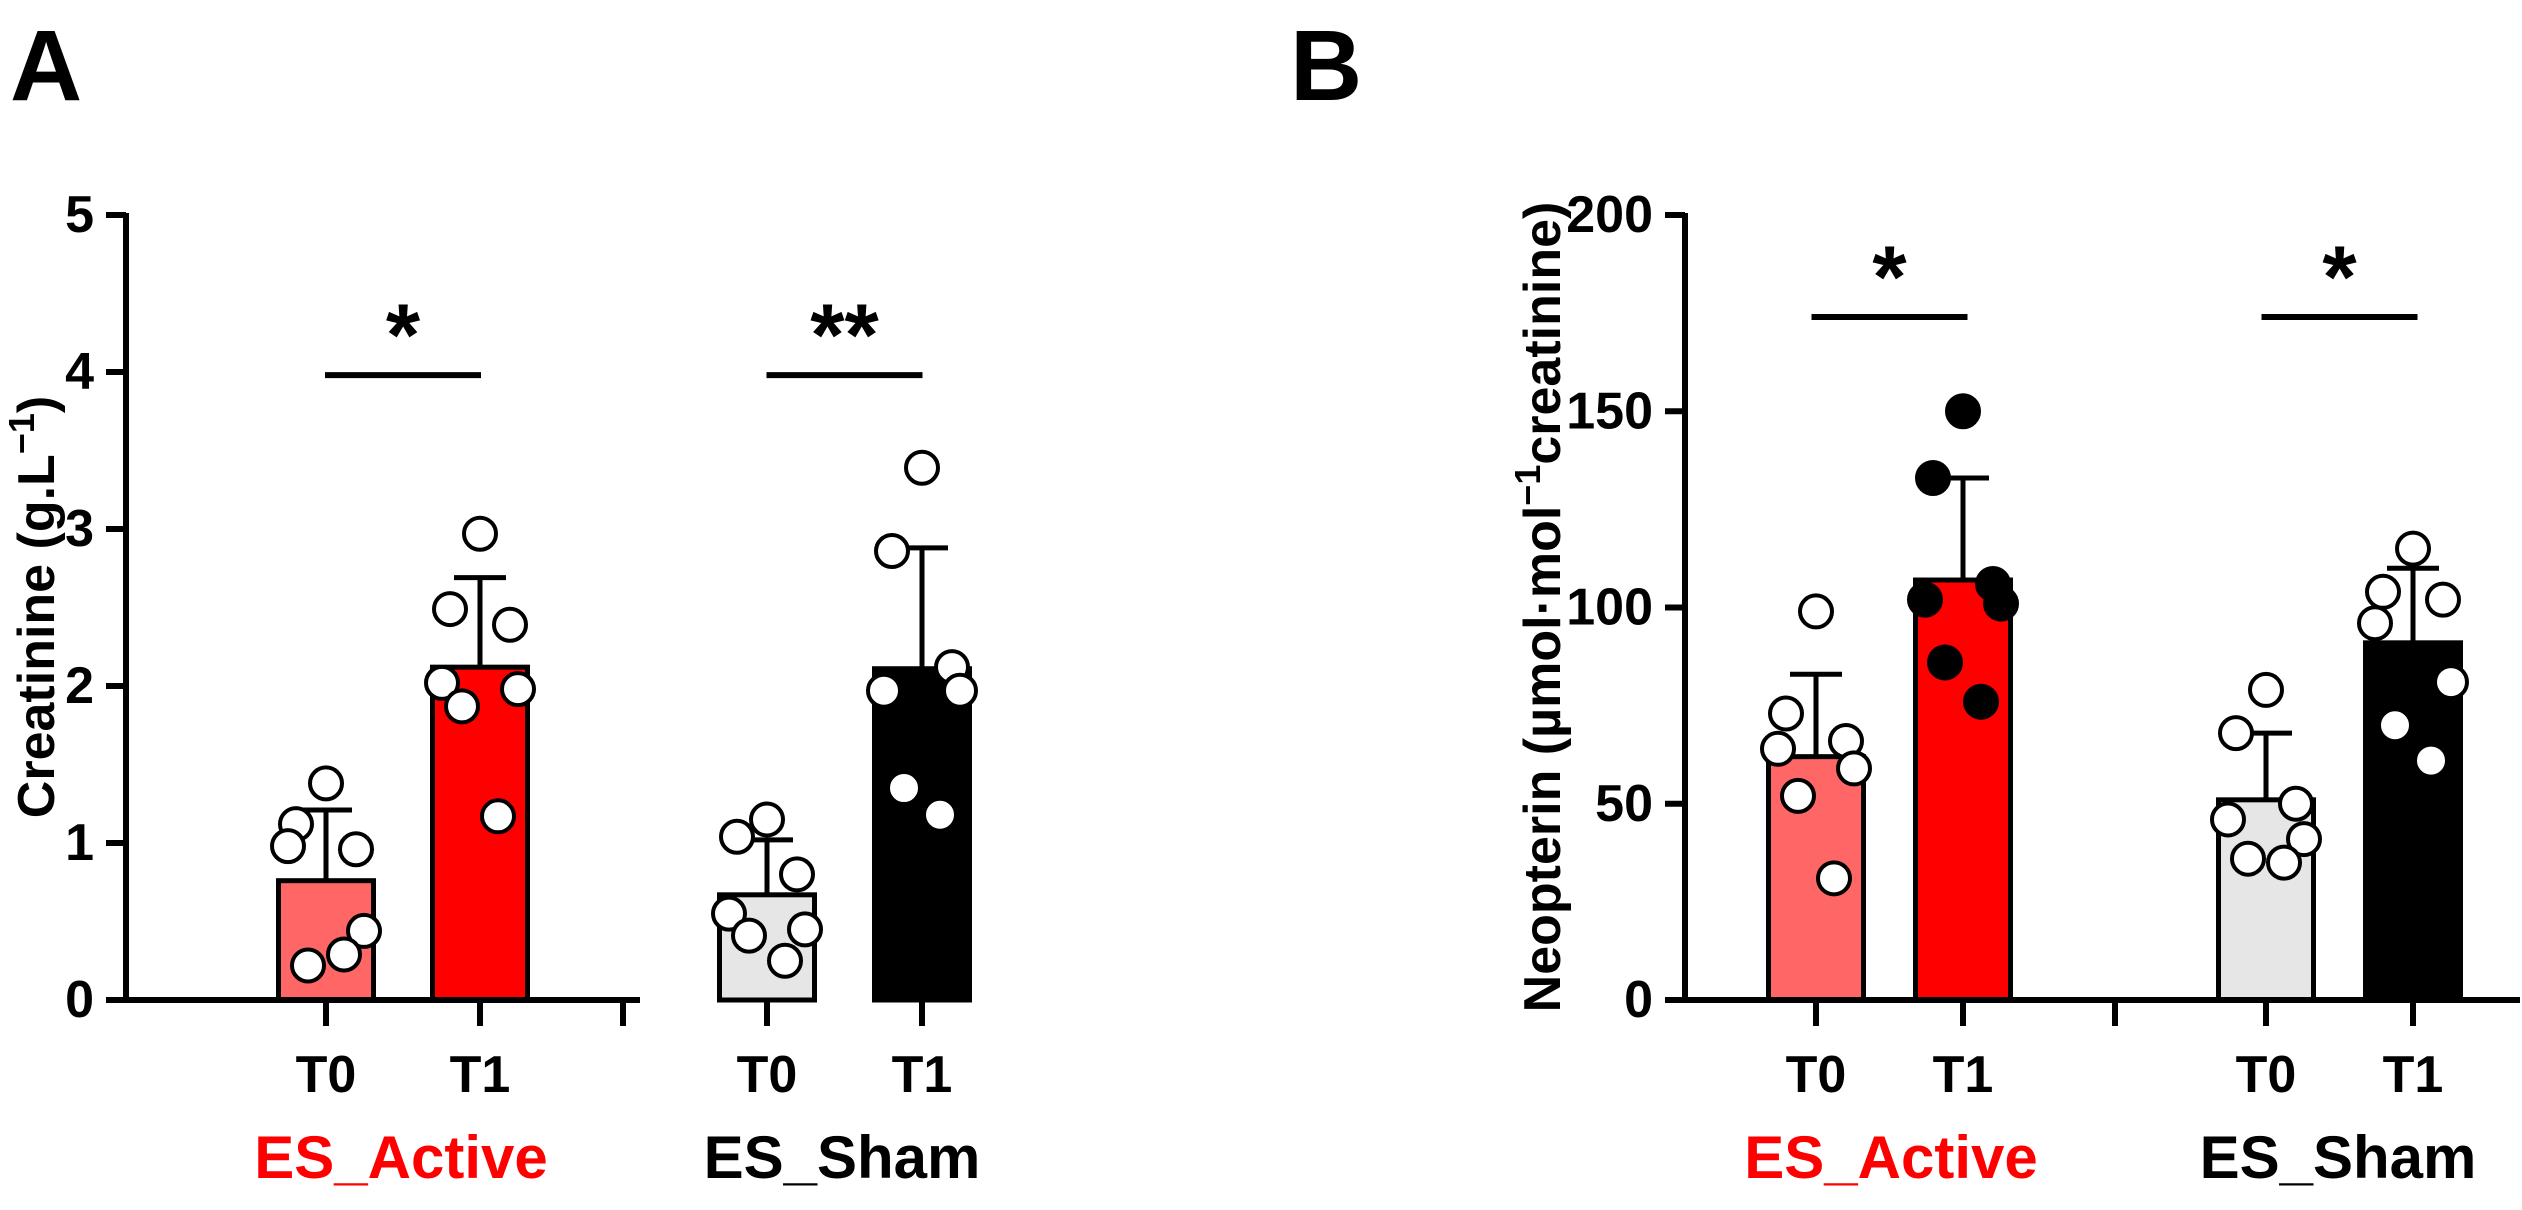 The height and width of the screenshot is (1210, 2522). Describe the element at coordinates (842, 1157) in the screenshot. I see `a-group-label-es_sham: ES_Sham` at that location.